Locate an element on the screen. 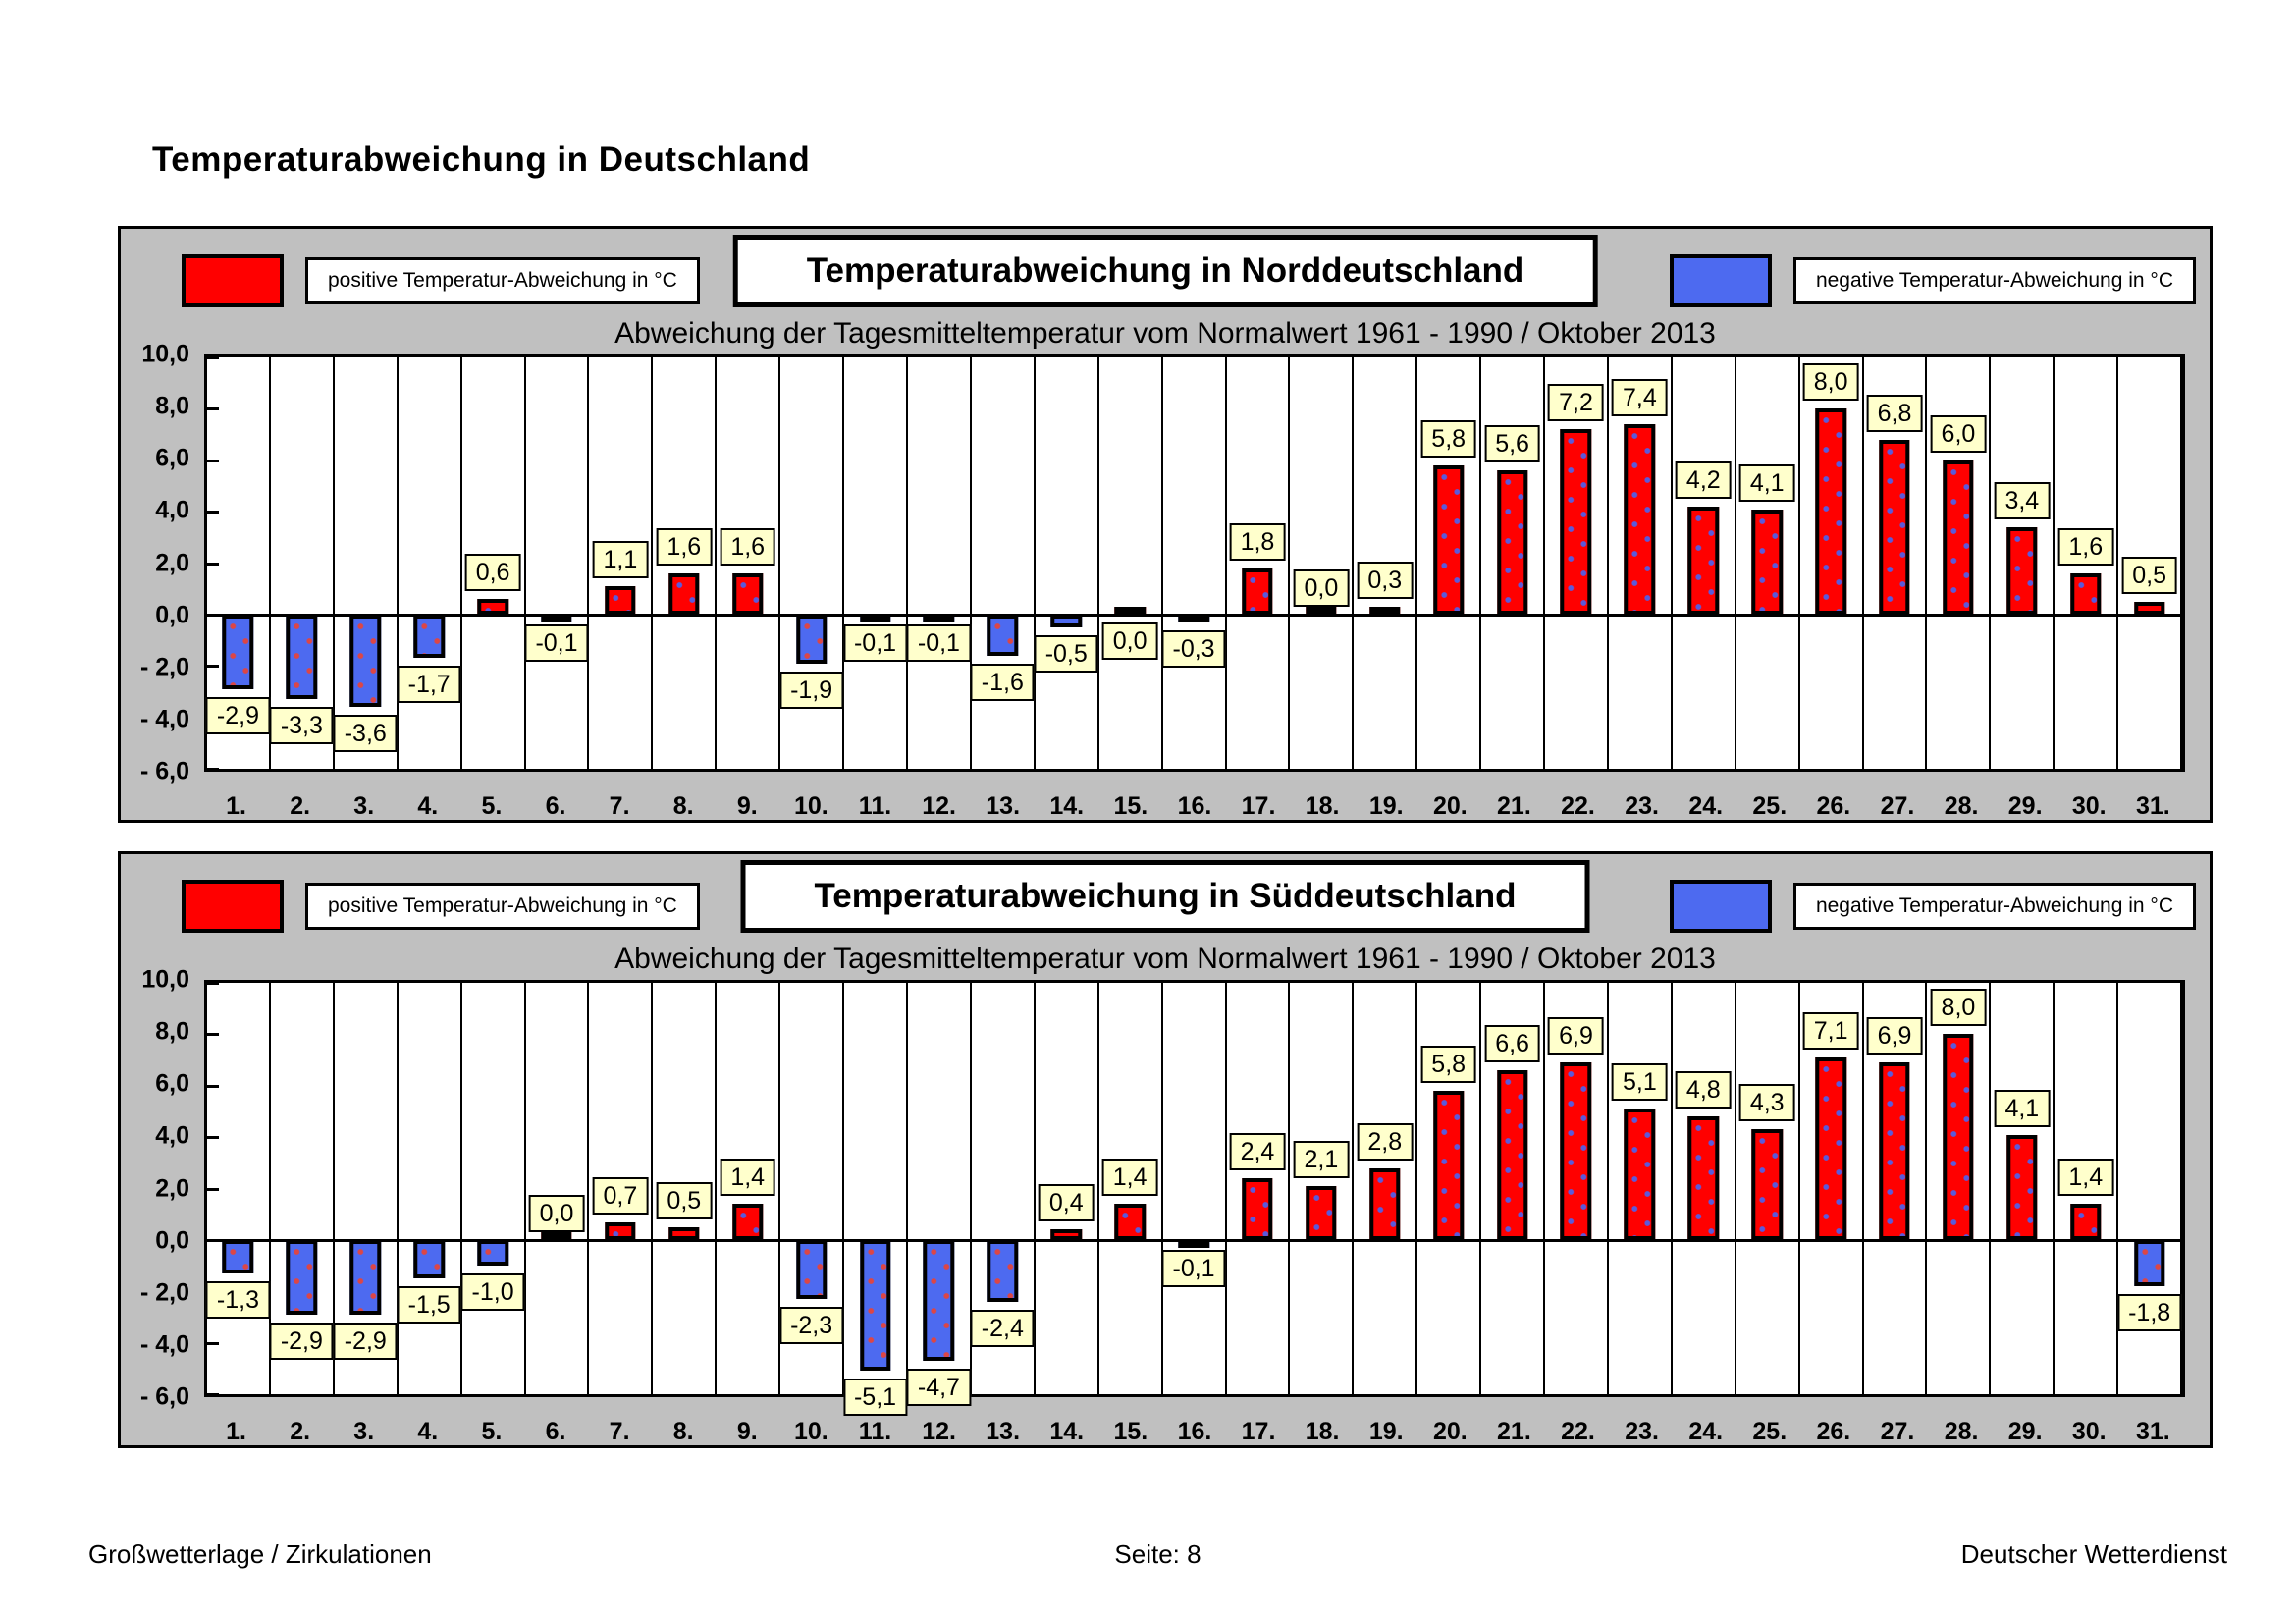 The height and width of the screenshot is (1623, 2296). day-column: -1,6 is located at coordinates (1003, 563).